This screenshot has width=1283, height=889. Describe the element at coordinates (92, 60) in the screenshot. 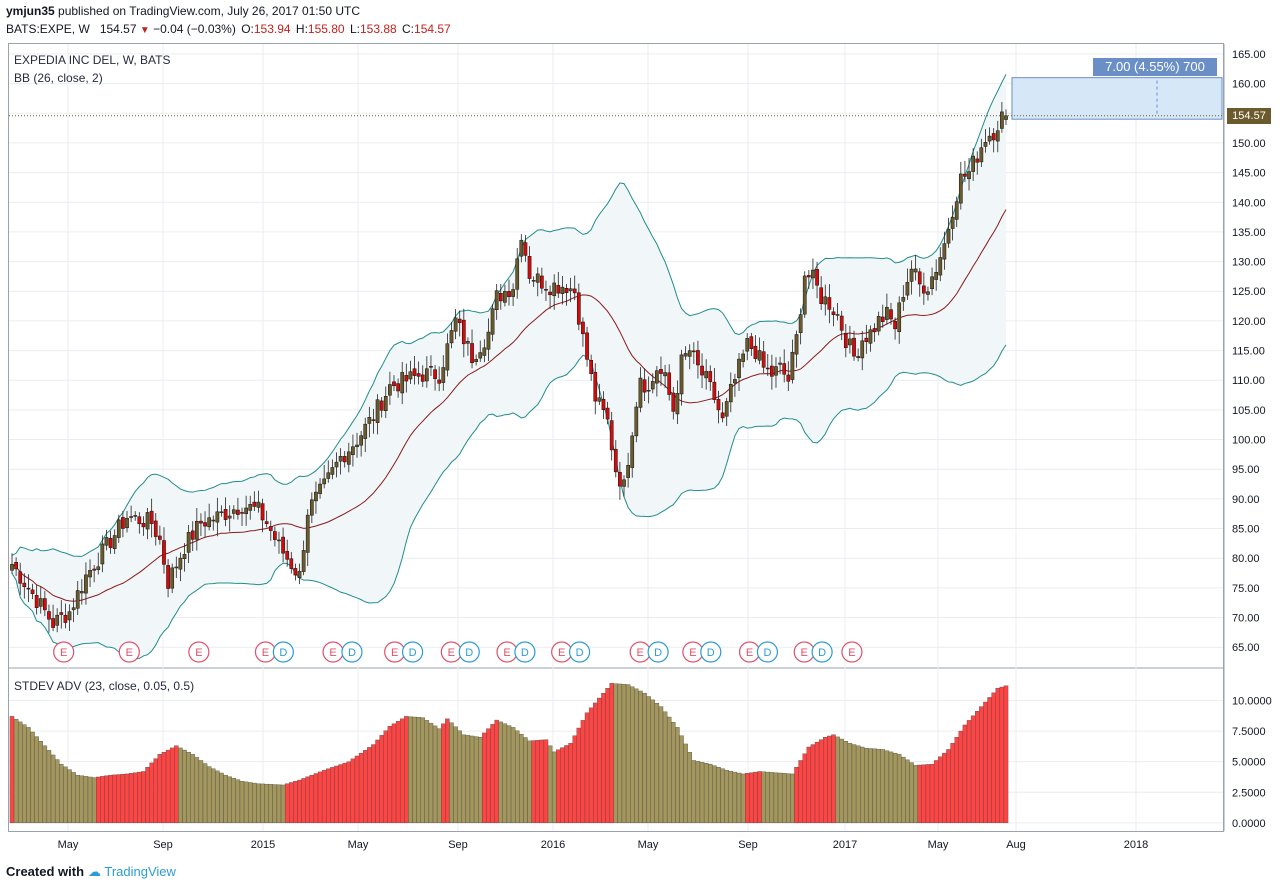

I see `main-series-legend: EXPEDIA INC DEL, W, BATS` at that location.